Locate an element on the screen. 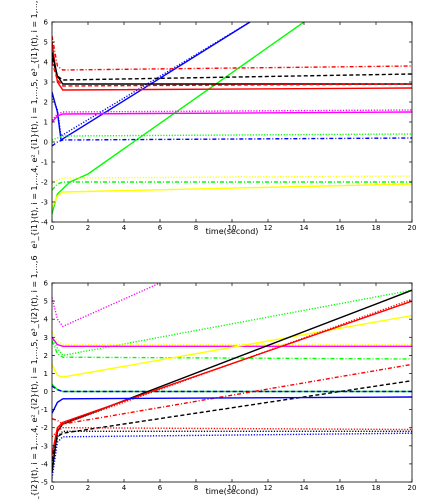  y-tick-label-bottom-11: 6 is located at coordinates (46, 284).